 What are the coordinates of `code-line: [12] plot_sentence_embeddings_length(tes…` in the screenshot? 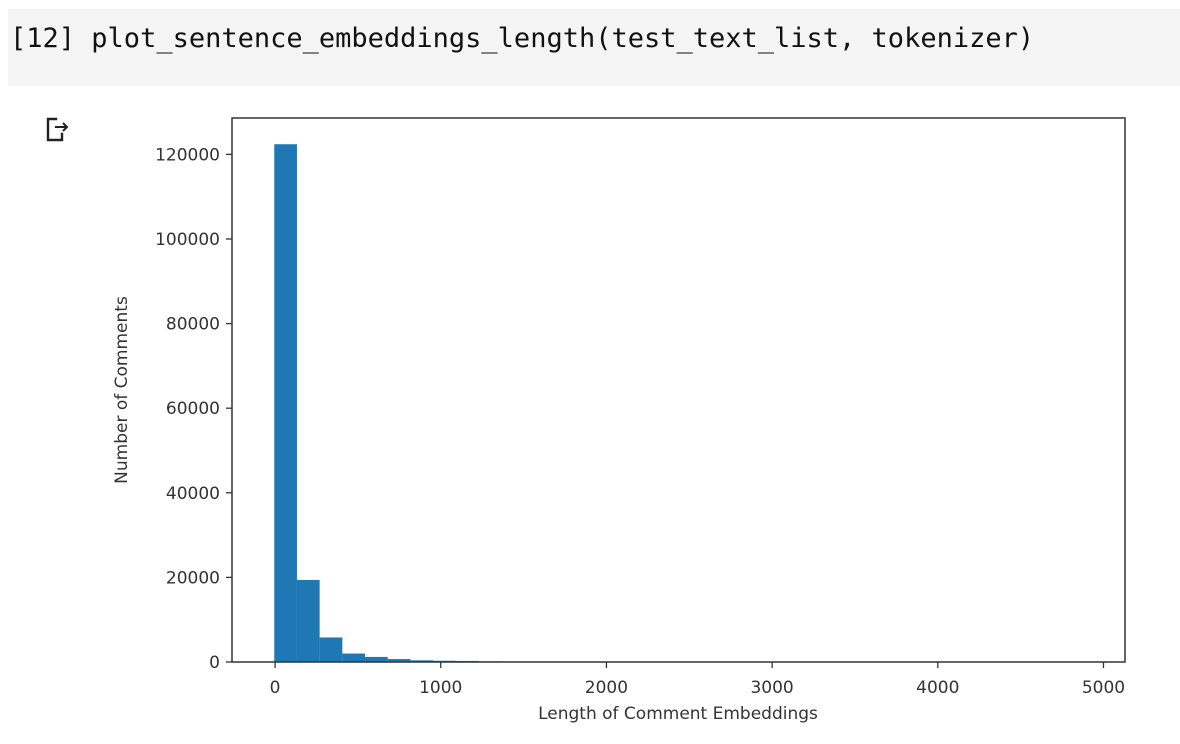 It's located at (522, 38).